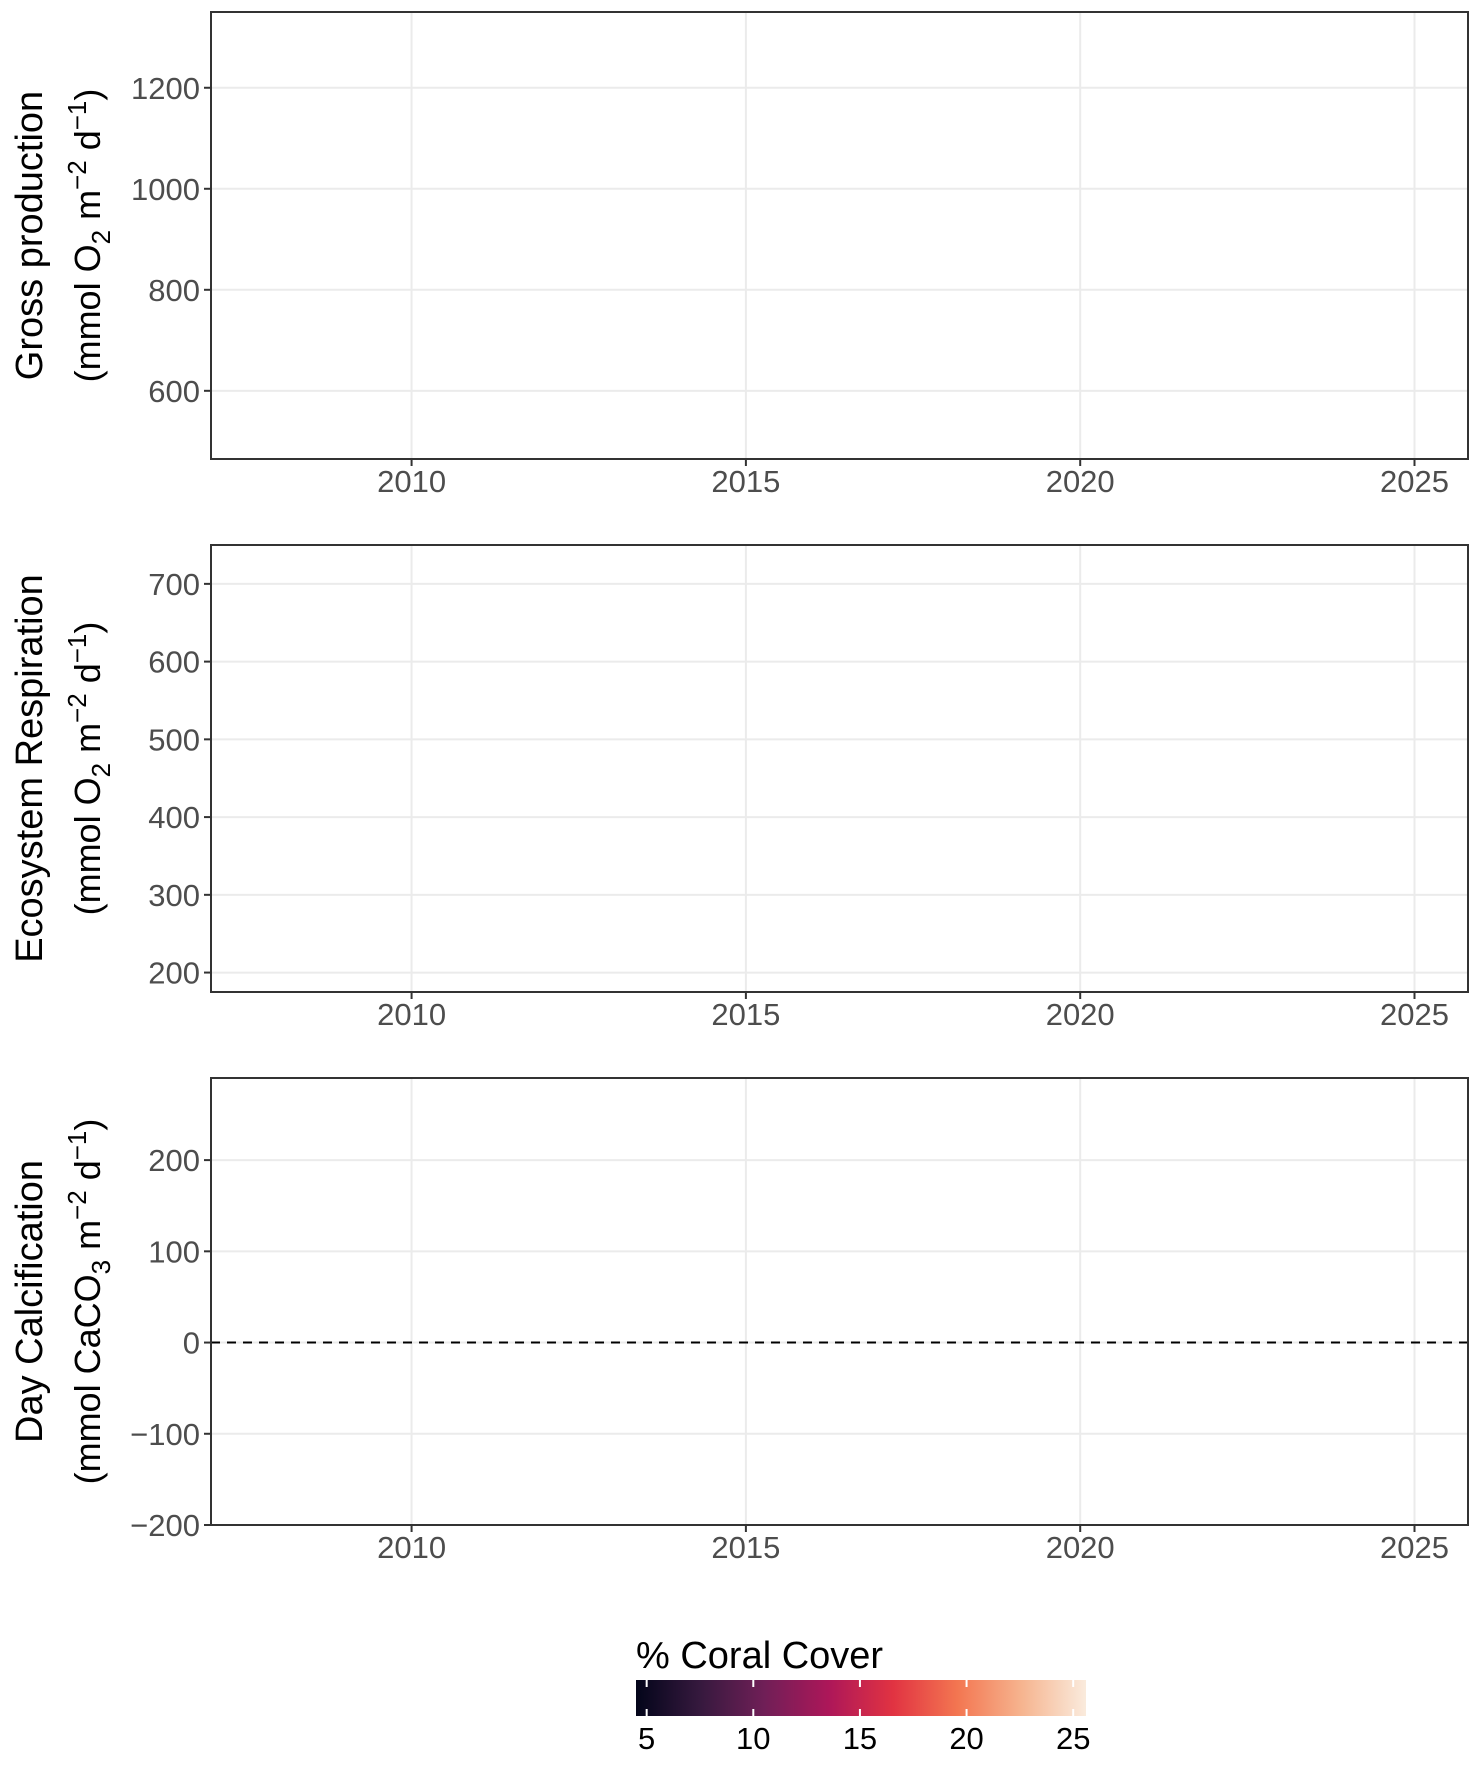 The width and height of the screenshot is (1478, 1767). Describe the element at coordinates (89, 1302) in the screenshot. I see `y-axis-units: (mmol CaCO3 m−2 d−1)` at that location.